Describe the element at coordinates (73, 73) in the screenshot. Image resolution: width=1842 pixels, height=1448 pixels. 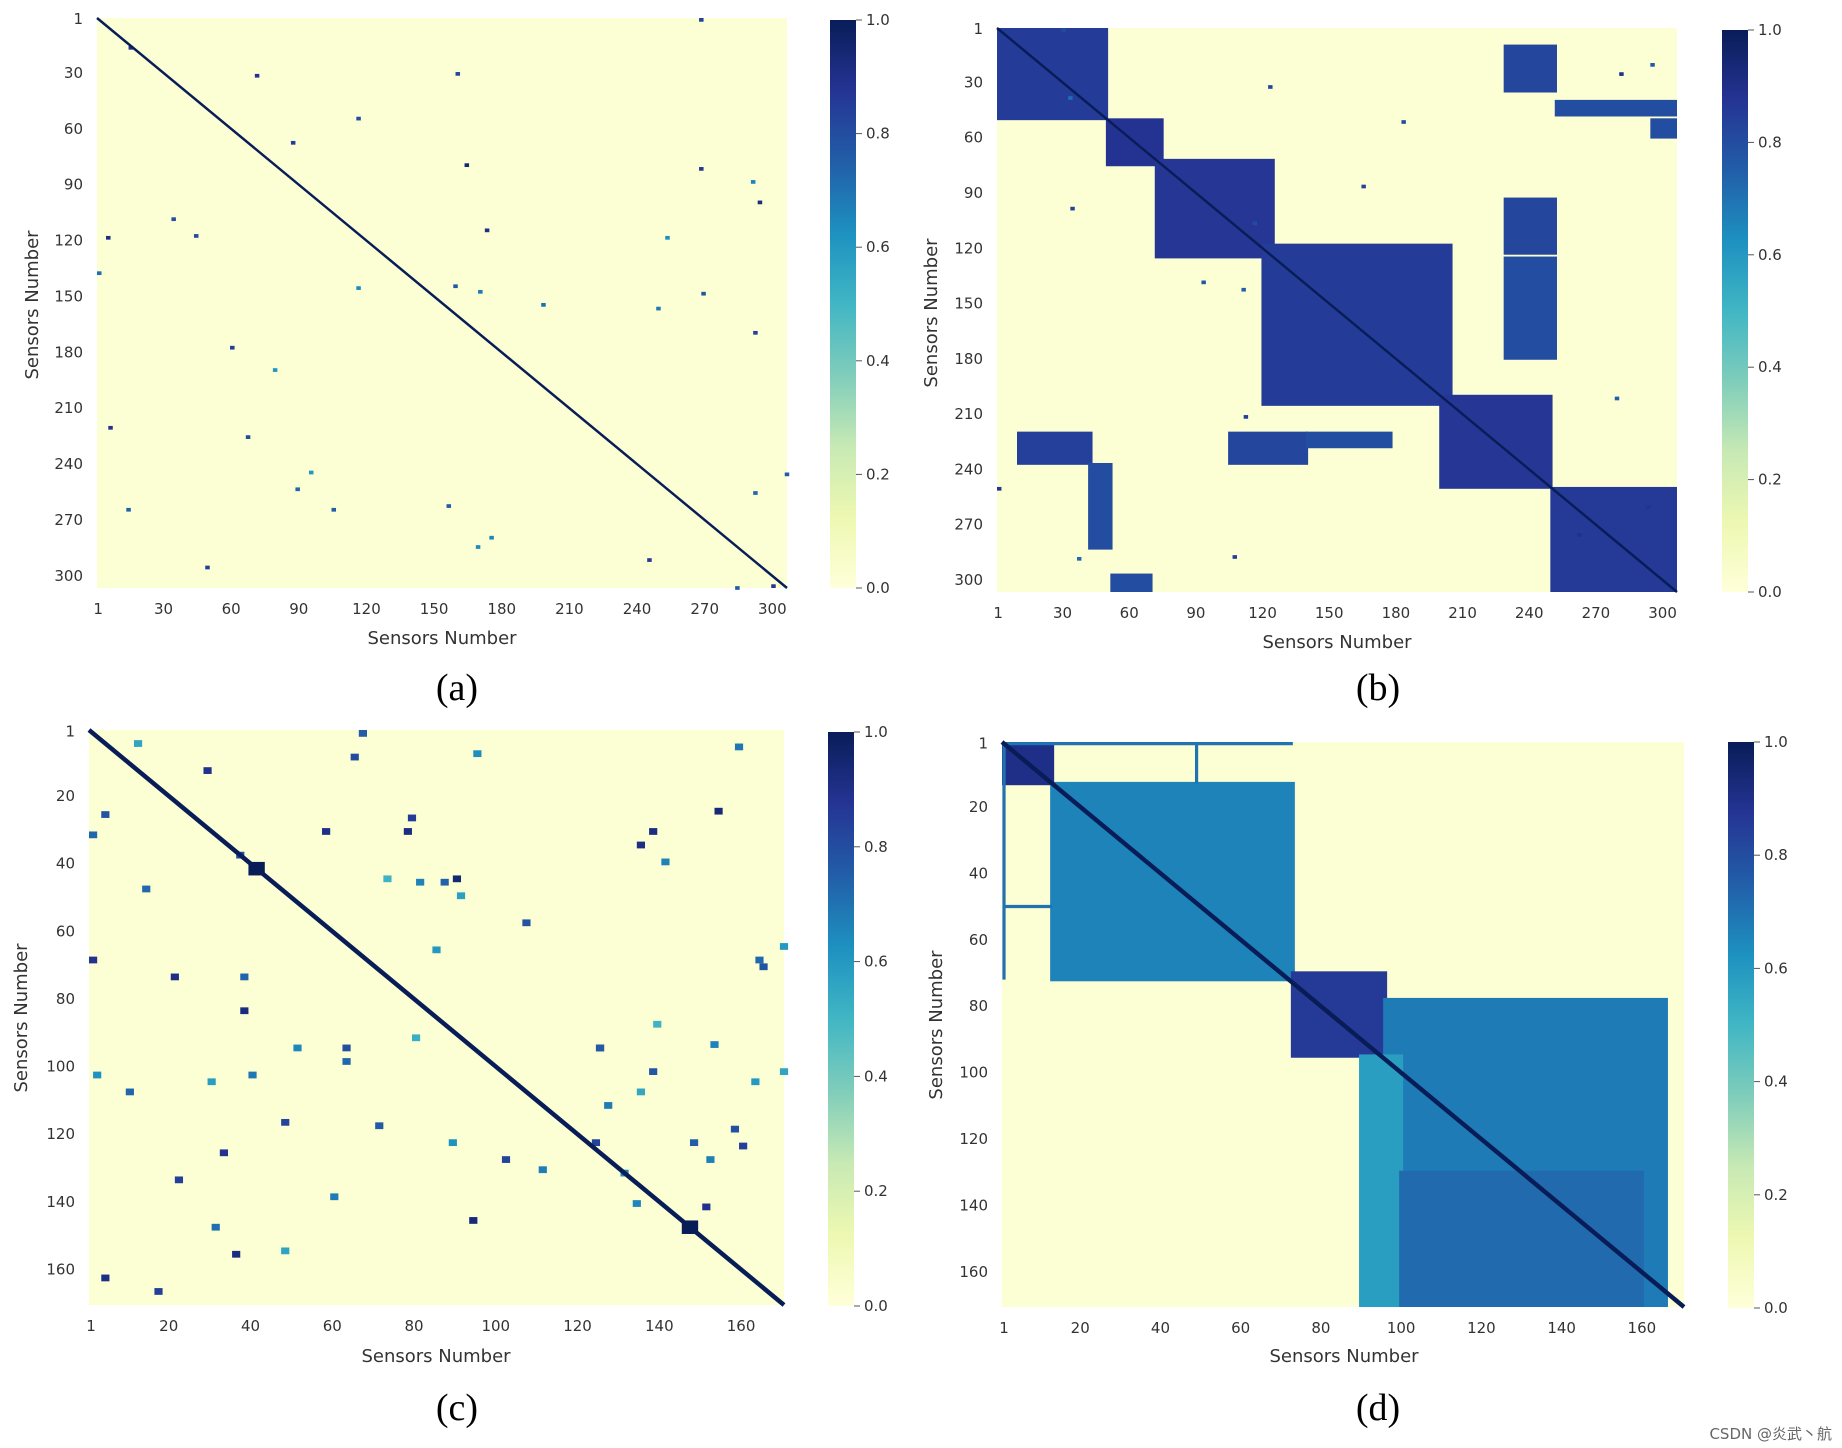
I see `y-tick-label-a: 30` at that location.